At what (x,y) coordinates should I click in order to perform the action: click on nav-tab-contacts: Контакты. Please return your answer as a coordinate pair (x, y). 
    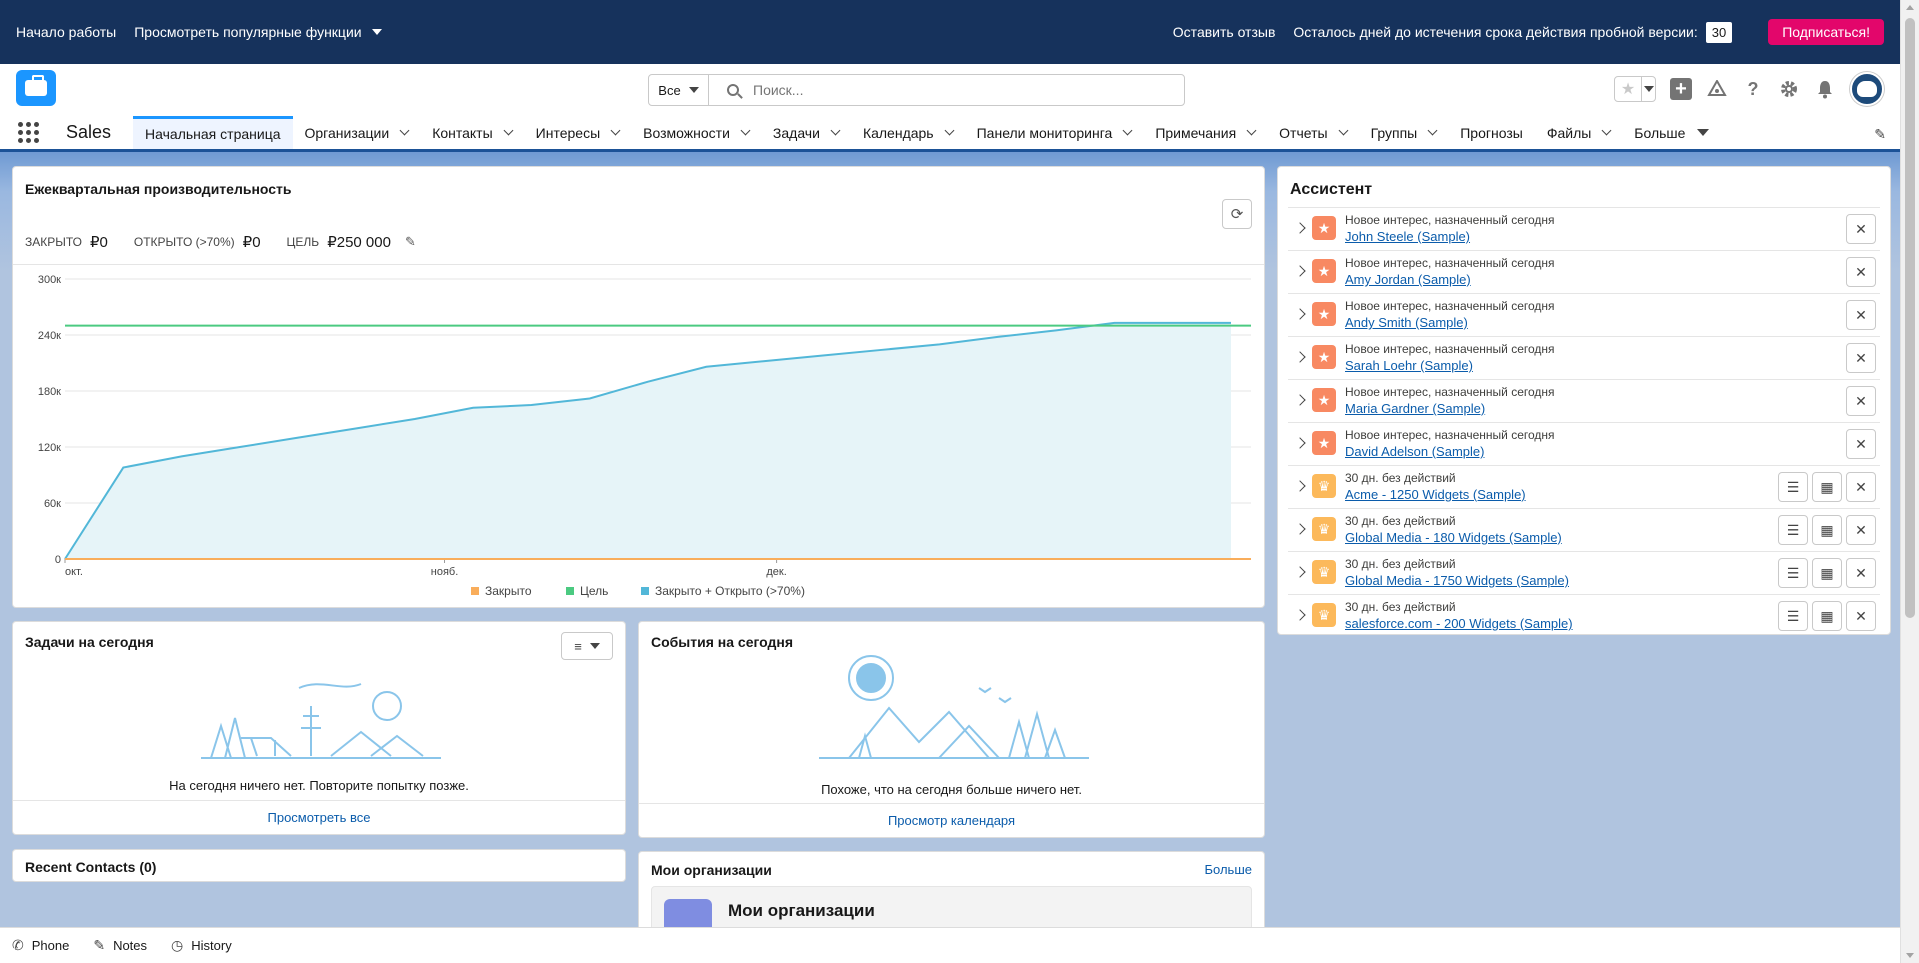
    Looking at the image, I should click on (471, 132).